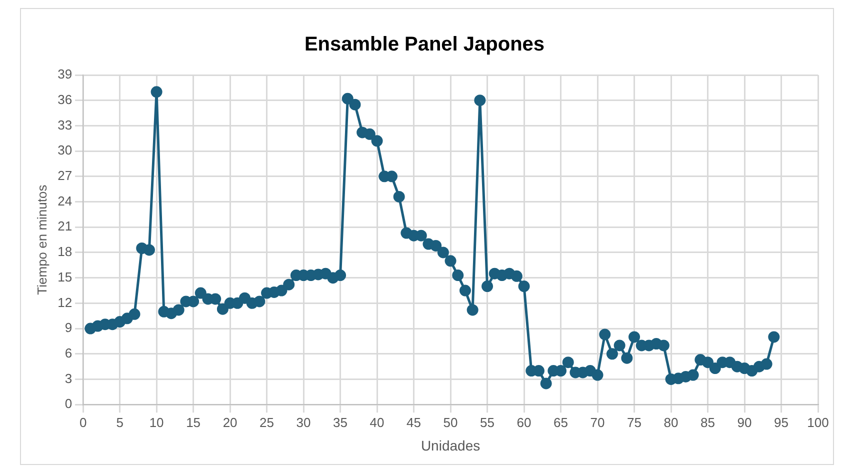  What do you see at coordinates (744, 422) in the screenshot?
I see `x-tick-label: 90` at bounding box center [744, 422].